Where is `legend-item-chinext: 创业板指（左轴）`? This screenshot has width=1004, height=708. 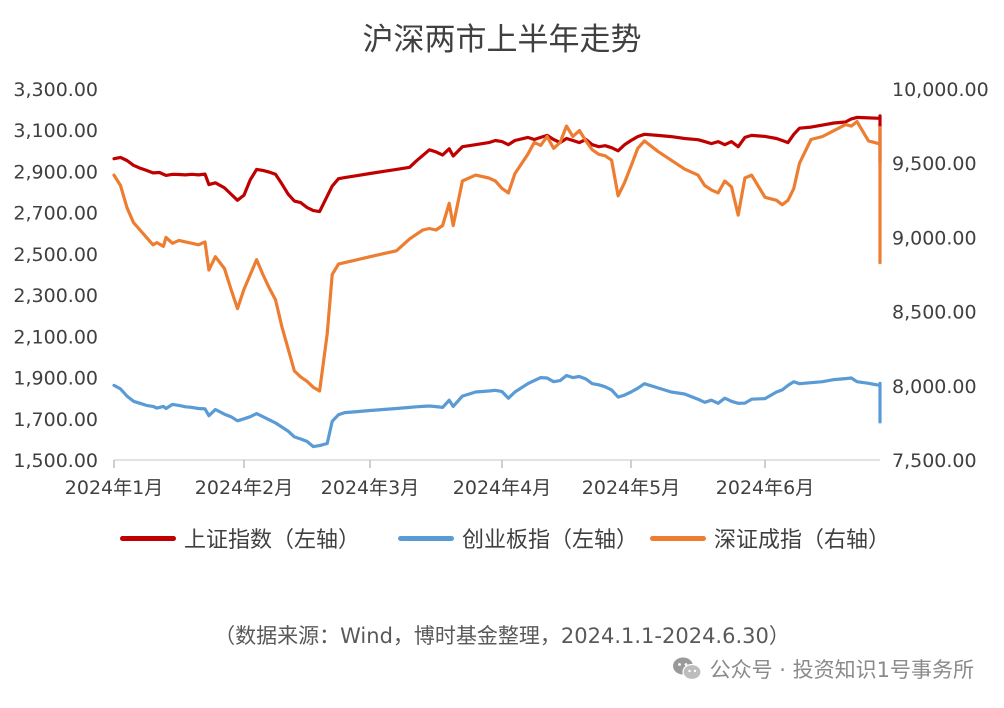 legend-item-chinext: 创业板指（左轴） is located at coordinates (518, 538).